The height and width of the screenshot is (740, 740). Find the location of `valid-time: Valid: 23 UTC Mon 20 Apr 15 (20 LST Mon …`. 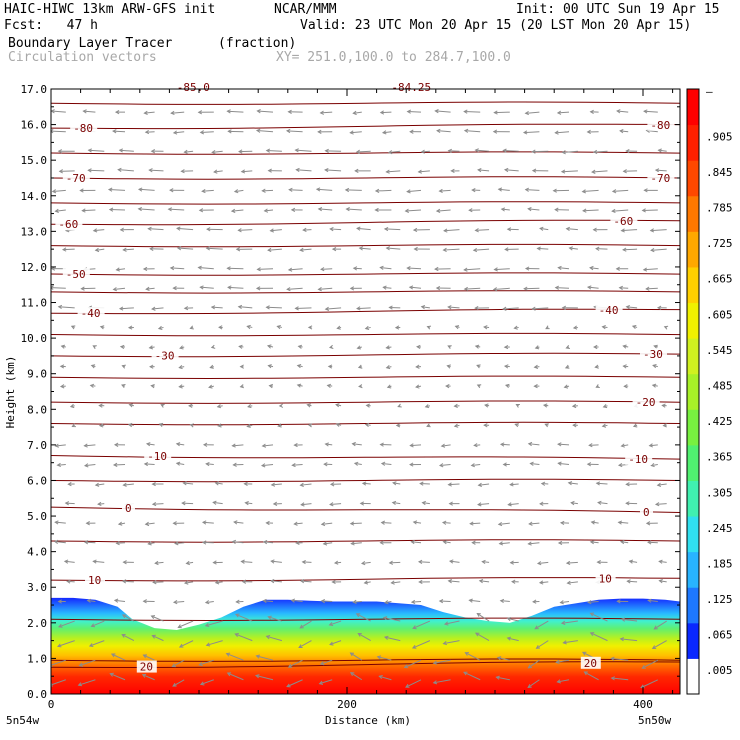

valid-time: Valid: 23 UTC Mon 20 Apr 15 (20 LST Mon … is located at coordinates (496, 25).